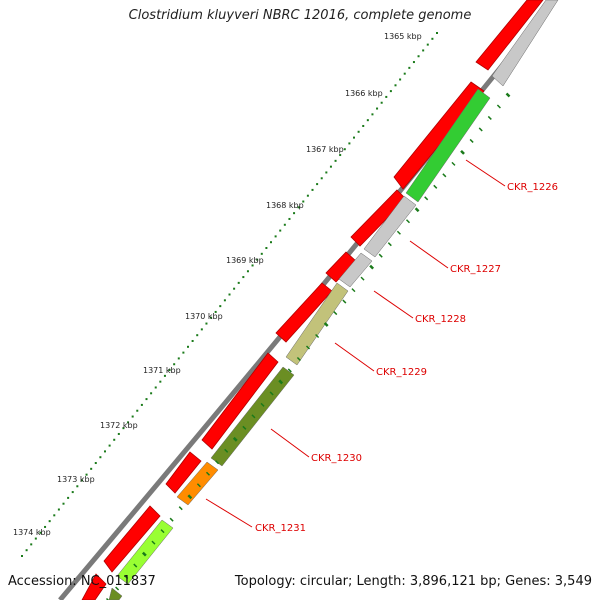  I want to click on gene-block-ckr1229, so click(317, 324).